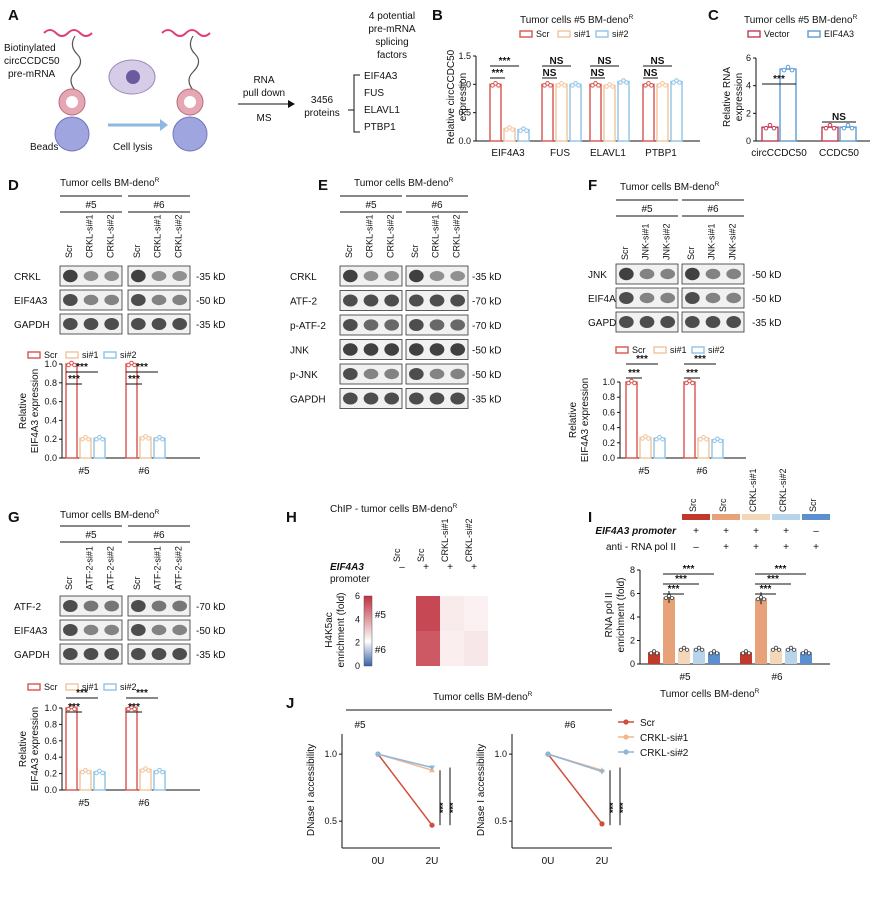  I want to click on panel-e-title-sup: R, so click(451, 180).